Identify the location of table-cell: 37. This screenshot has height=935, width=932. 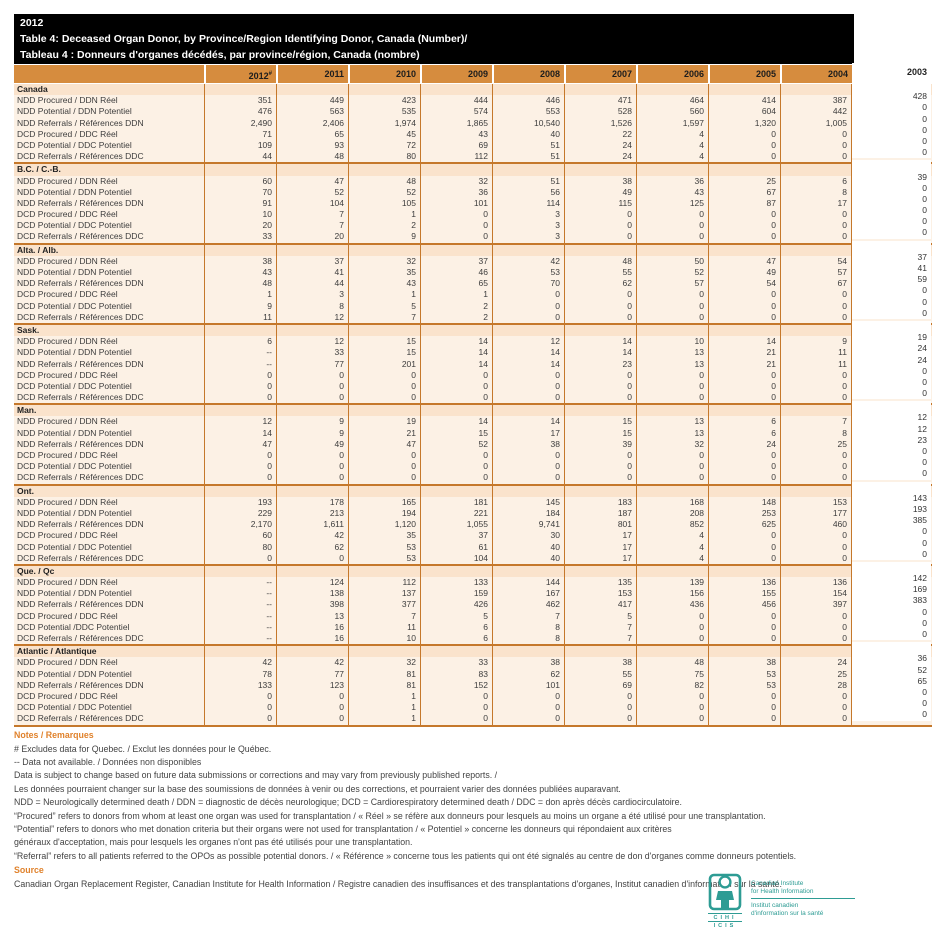
(312, 261).